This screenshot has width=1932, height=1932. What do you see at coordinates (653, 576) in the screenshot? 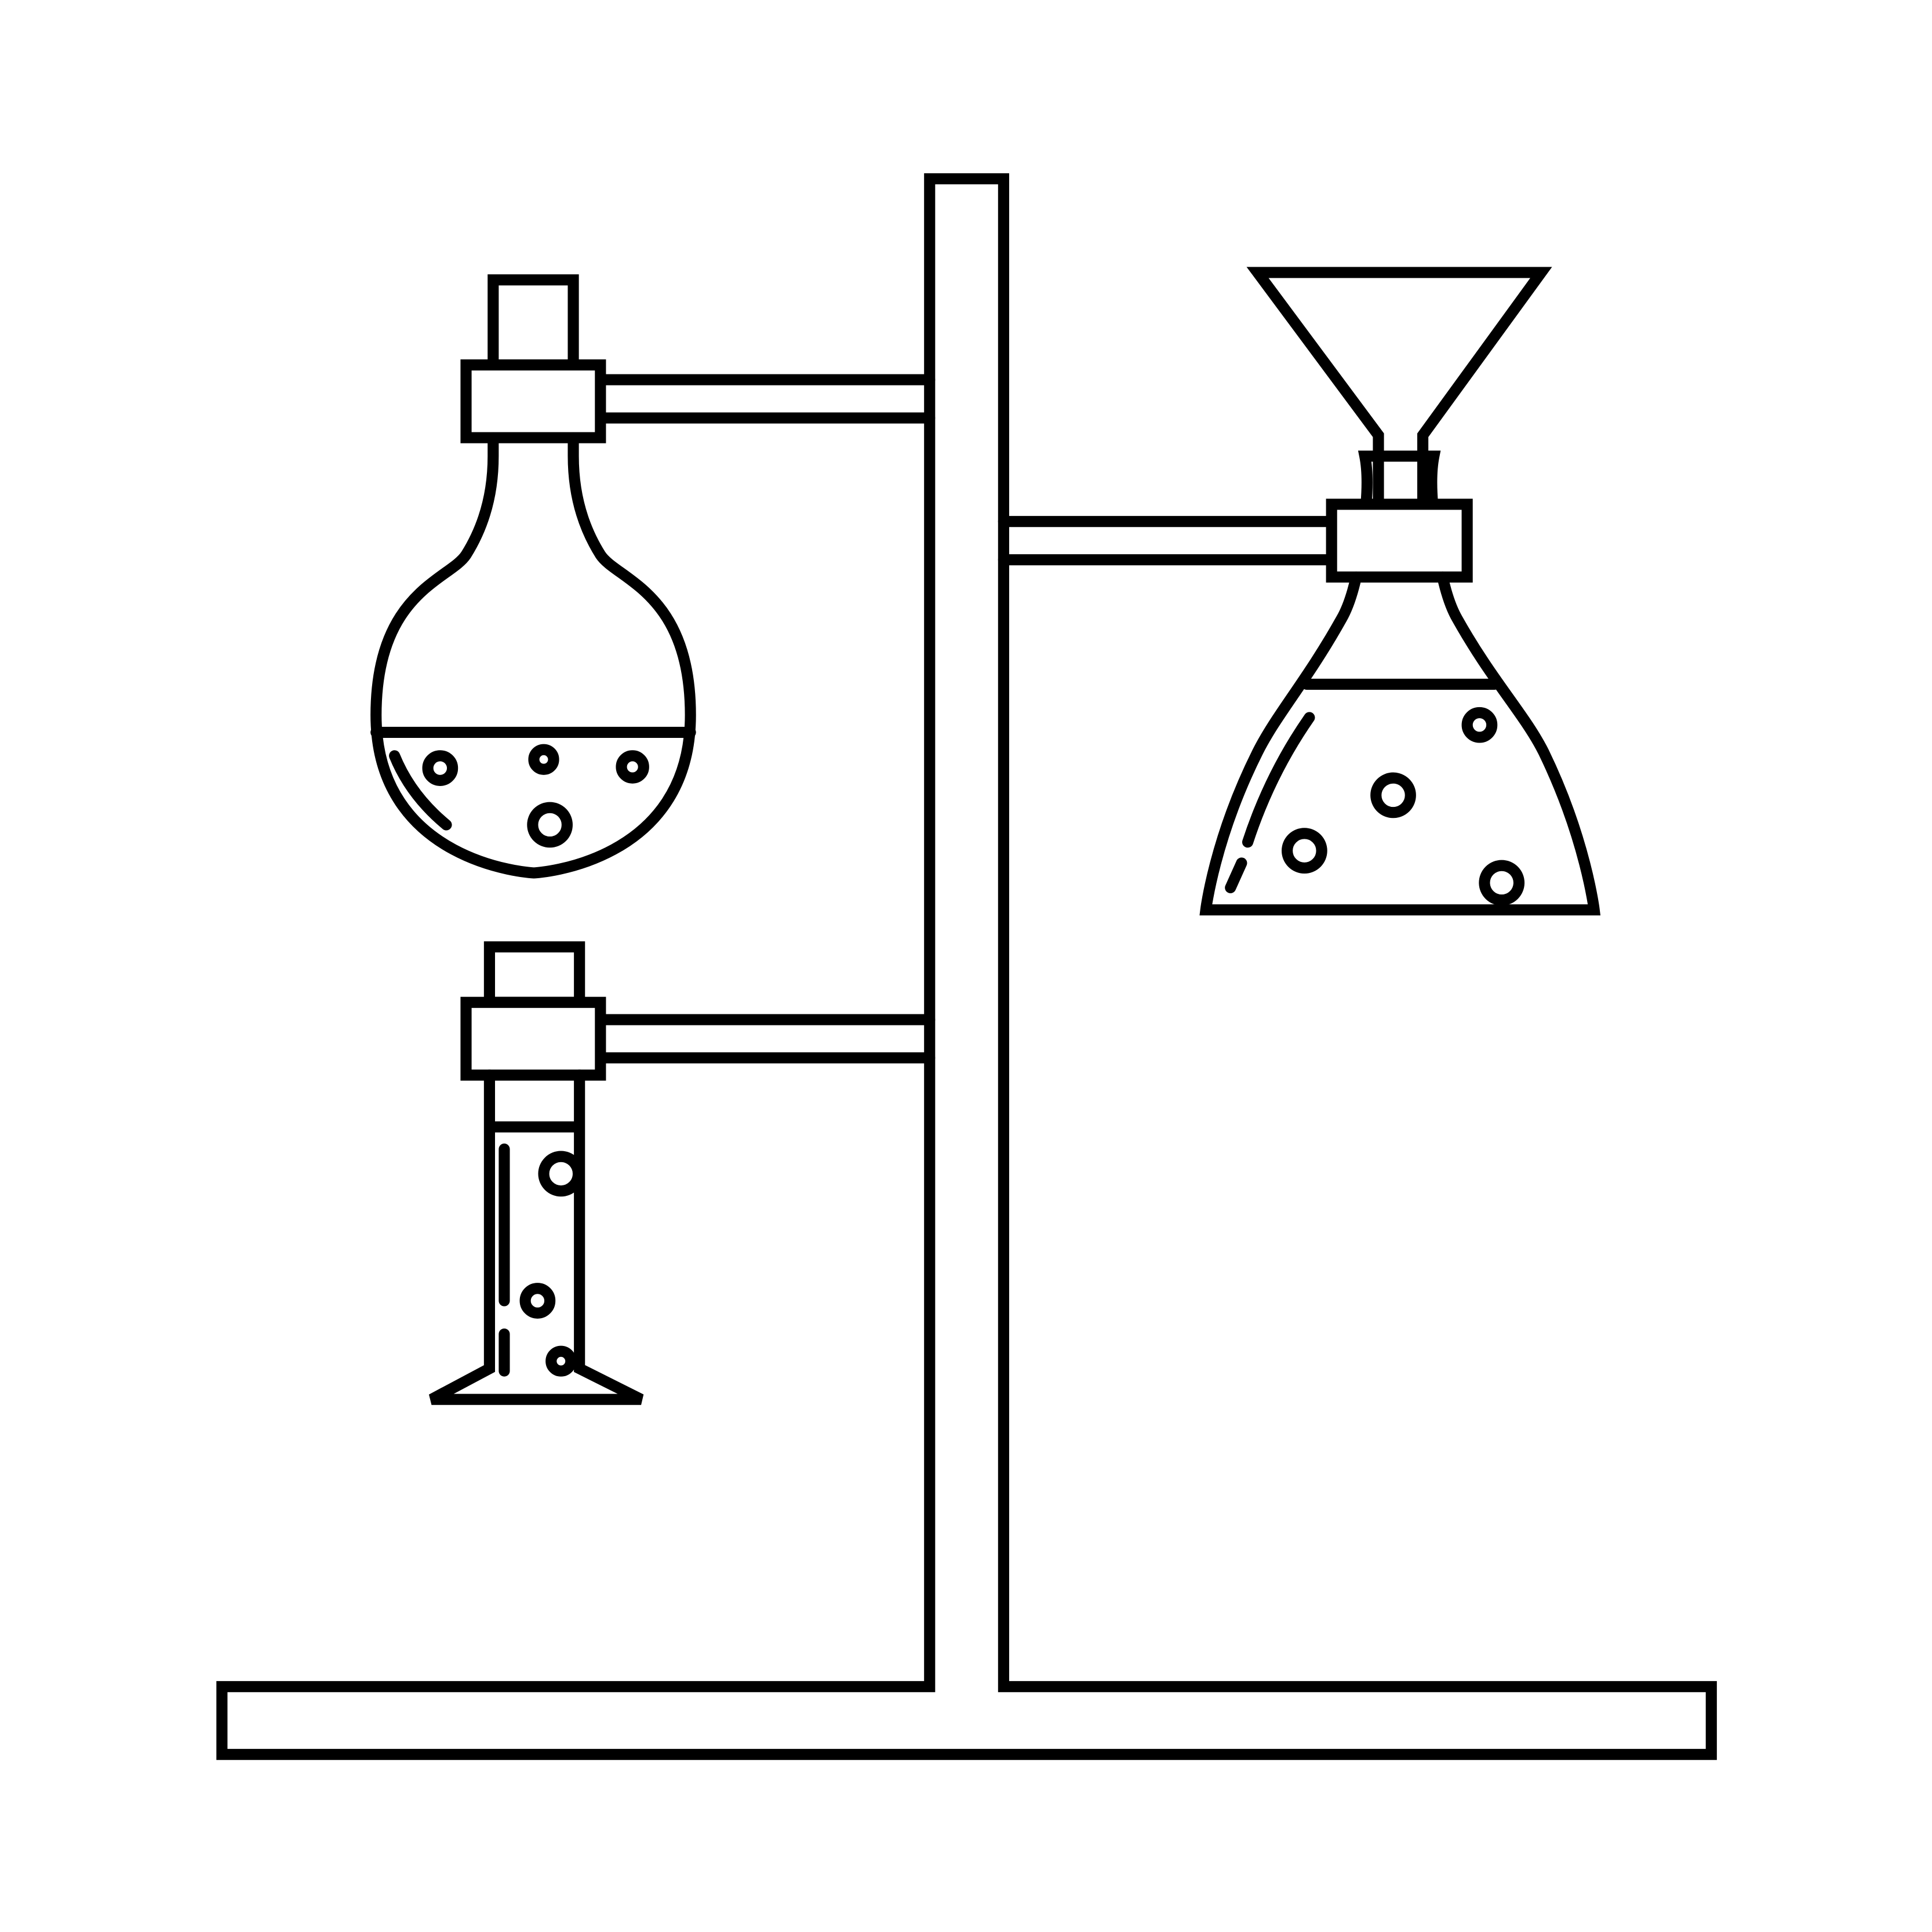
I see `round-flask-assembly` at bounding box center [653, 576].